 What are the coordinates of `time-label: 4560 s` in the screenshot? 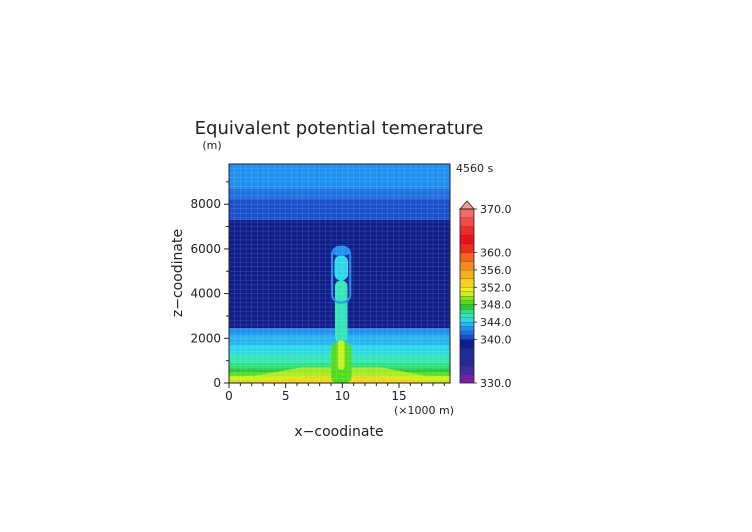 It's located at (474, 168).